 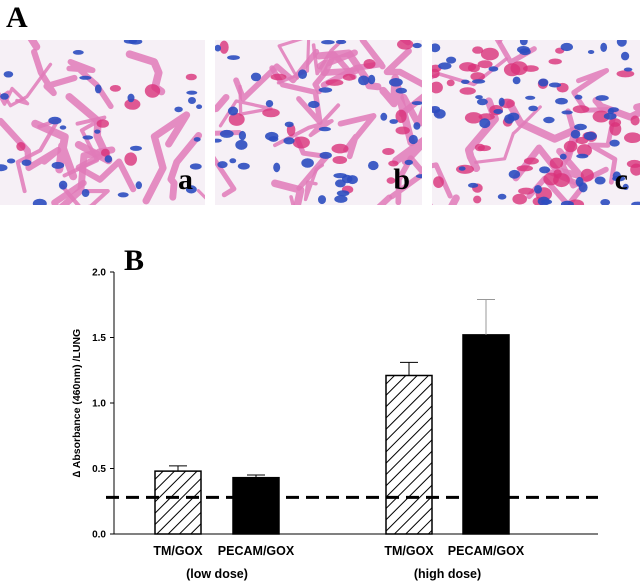 I want to click on y-tick-label: 1.0, so click(x=99, y=404).